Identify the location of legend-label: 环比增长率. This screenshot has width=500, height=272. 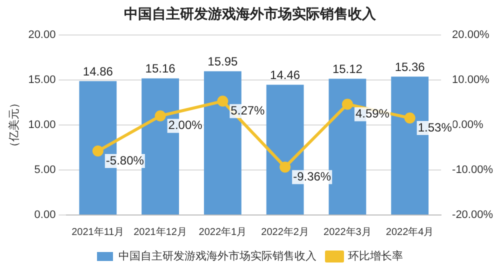
(375, 256).